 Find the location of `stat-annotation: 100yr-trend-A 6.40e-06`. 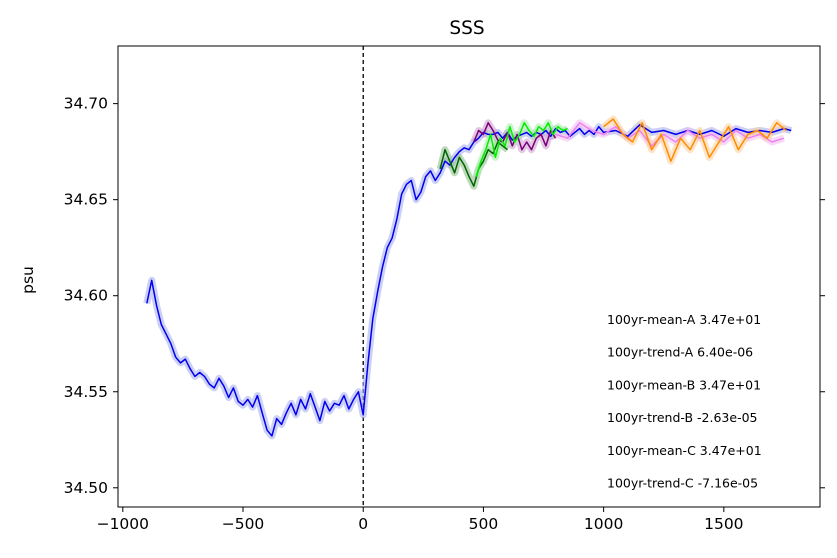

stat-annotation: 100yr-trend-A 6.40e-06 is located at coordinates (680, 352).